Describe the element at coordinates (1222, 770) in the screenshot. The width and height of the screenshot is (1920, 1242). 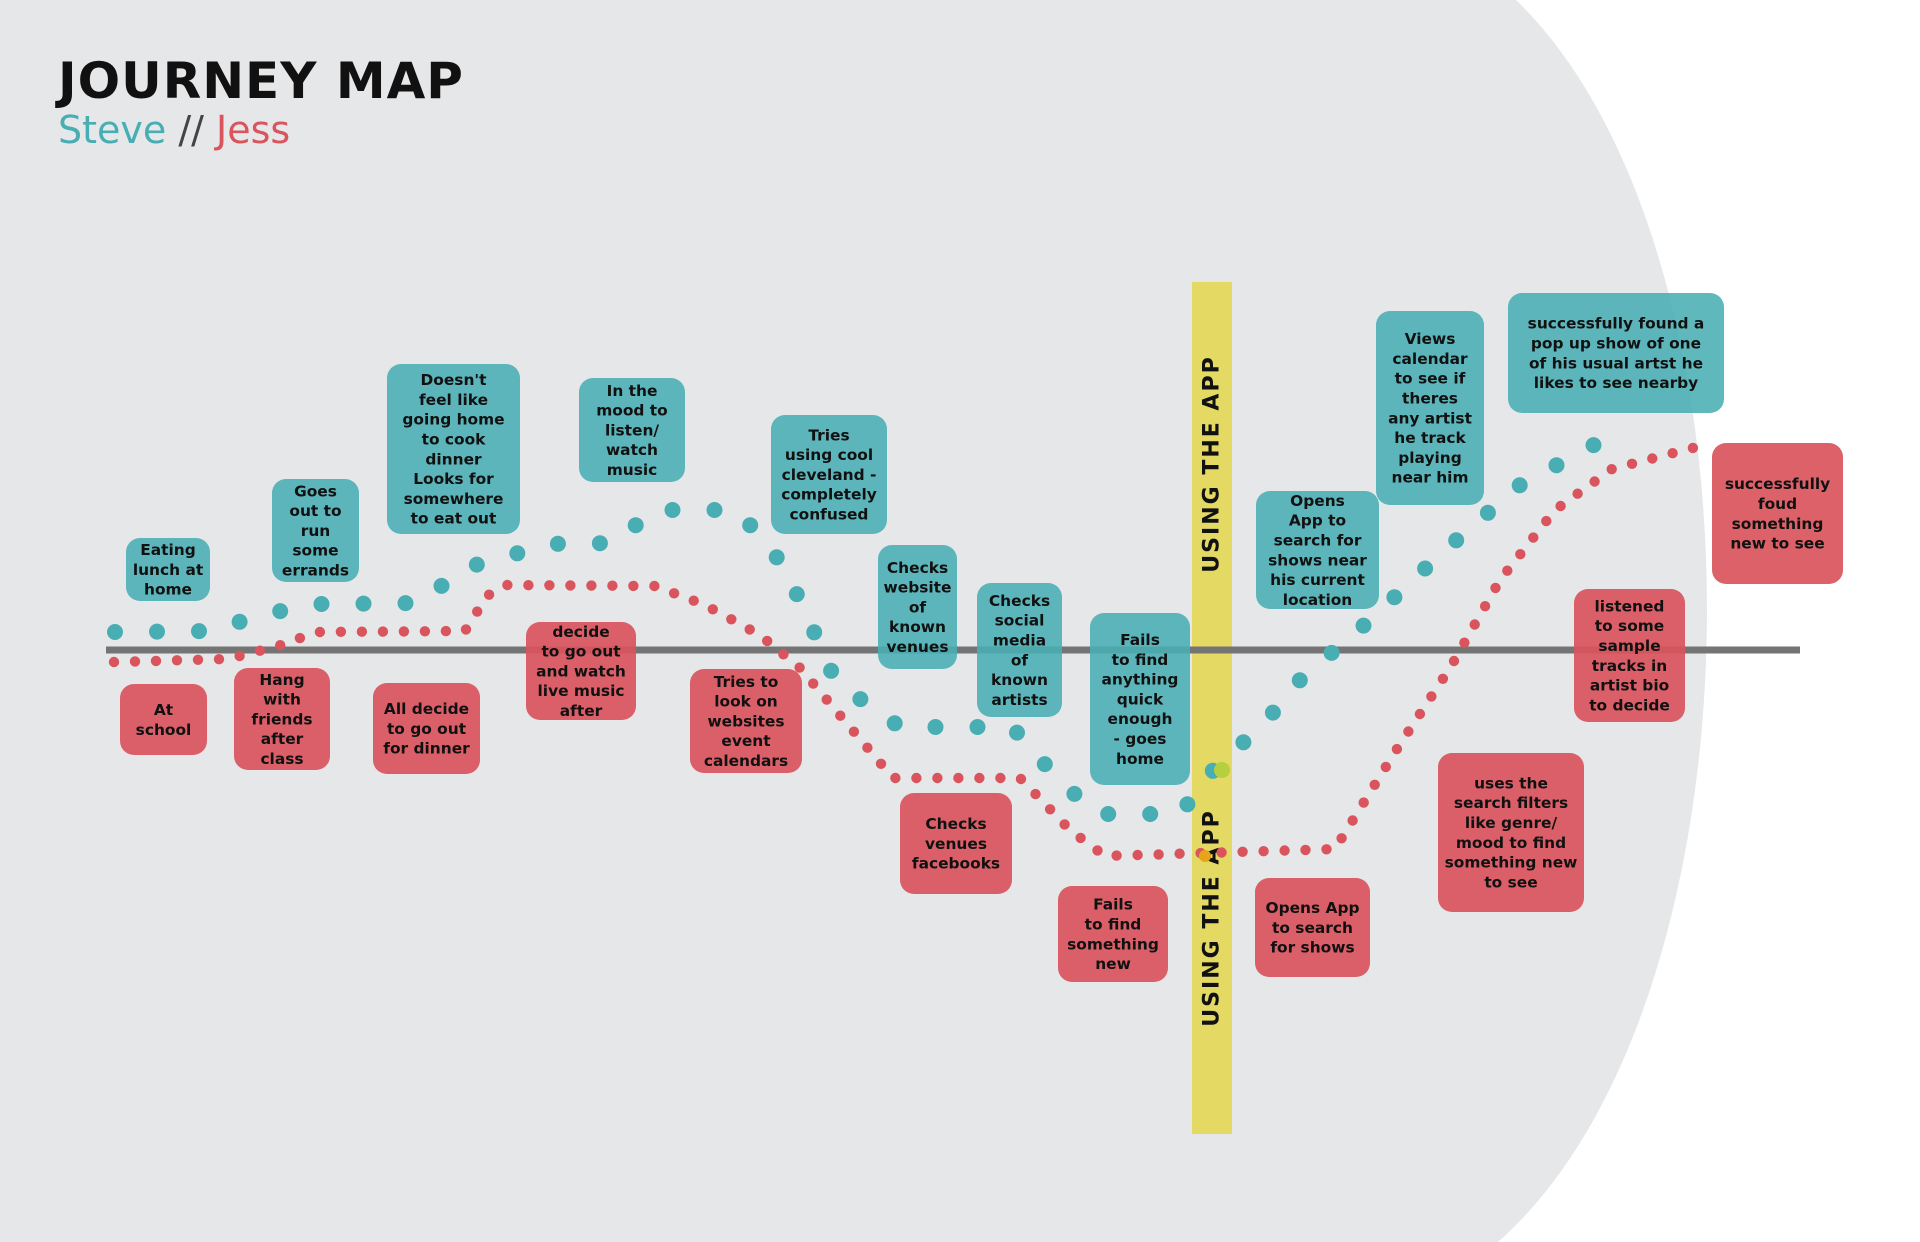
I see `steve-app-dot` at that location.